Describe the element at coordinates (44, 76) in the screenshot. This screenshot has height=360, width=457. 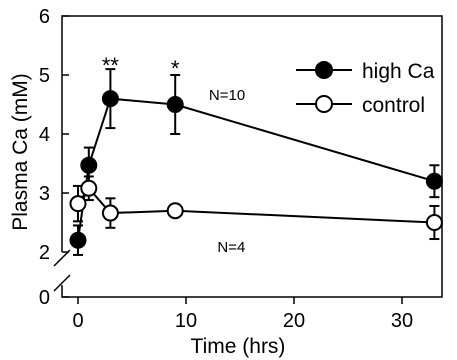
I see `y-tick-label-5: 5` at that location.